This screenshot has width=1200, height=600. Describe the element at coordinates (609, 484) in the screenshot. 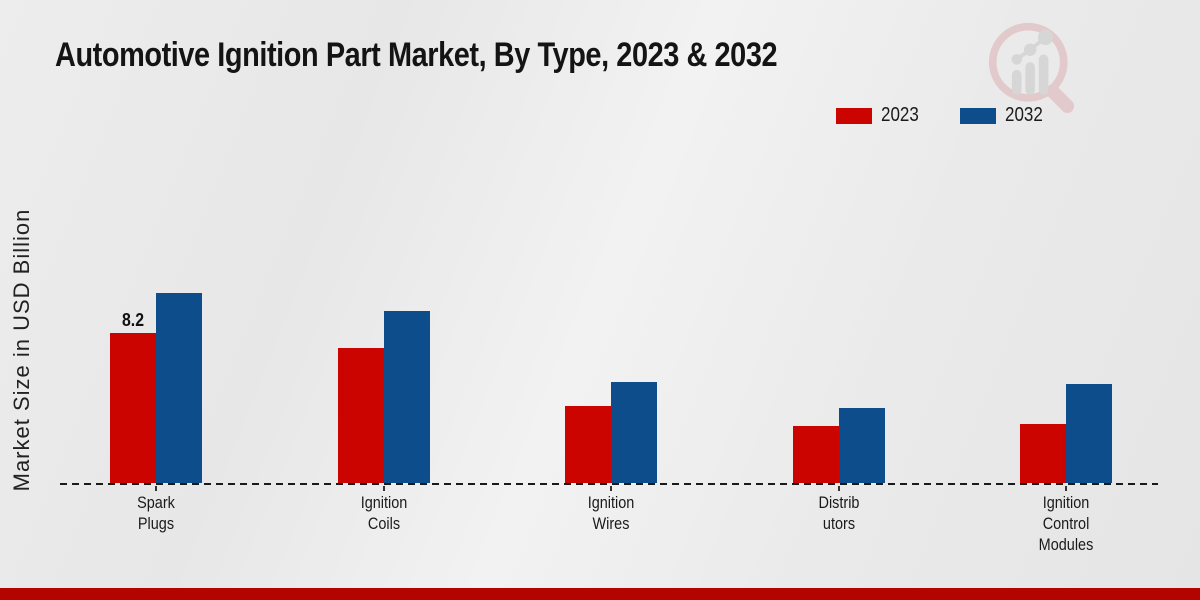

I see `x-axis-baseline` at that location.